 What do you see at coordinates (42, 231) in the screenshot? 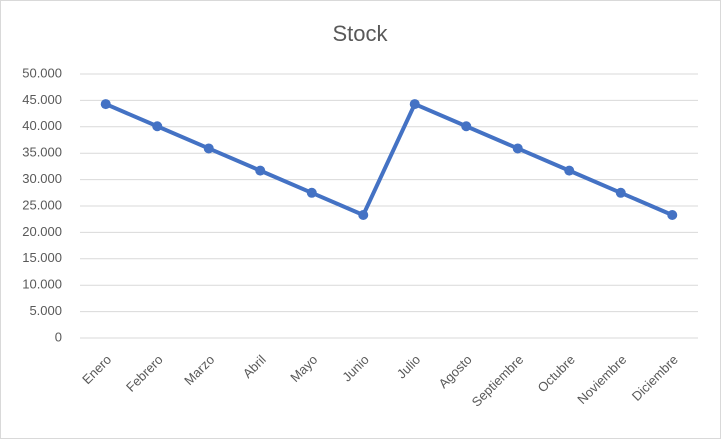
I see `y-tick-label: 20.000` at bounding box center [42, 231].